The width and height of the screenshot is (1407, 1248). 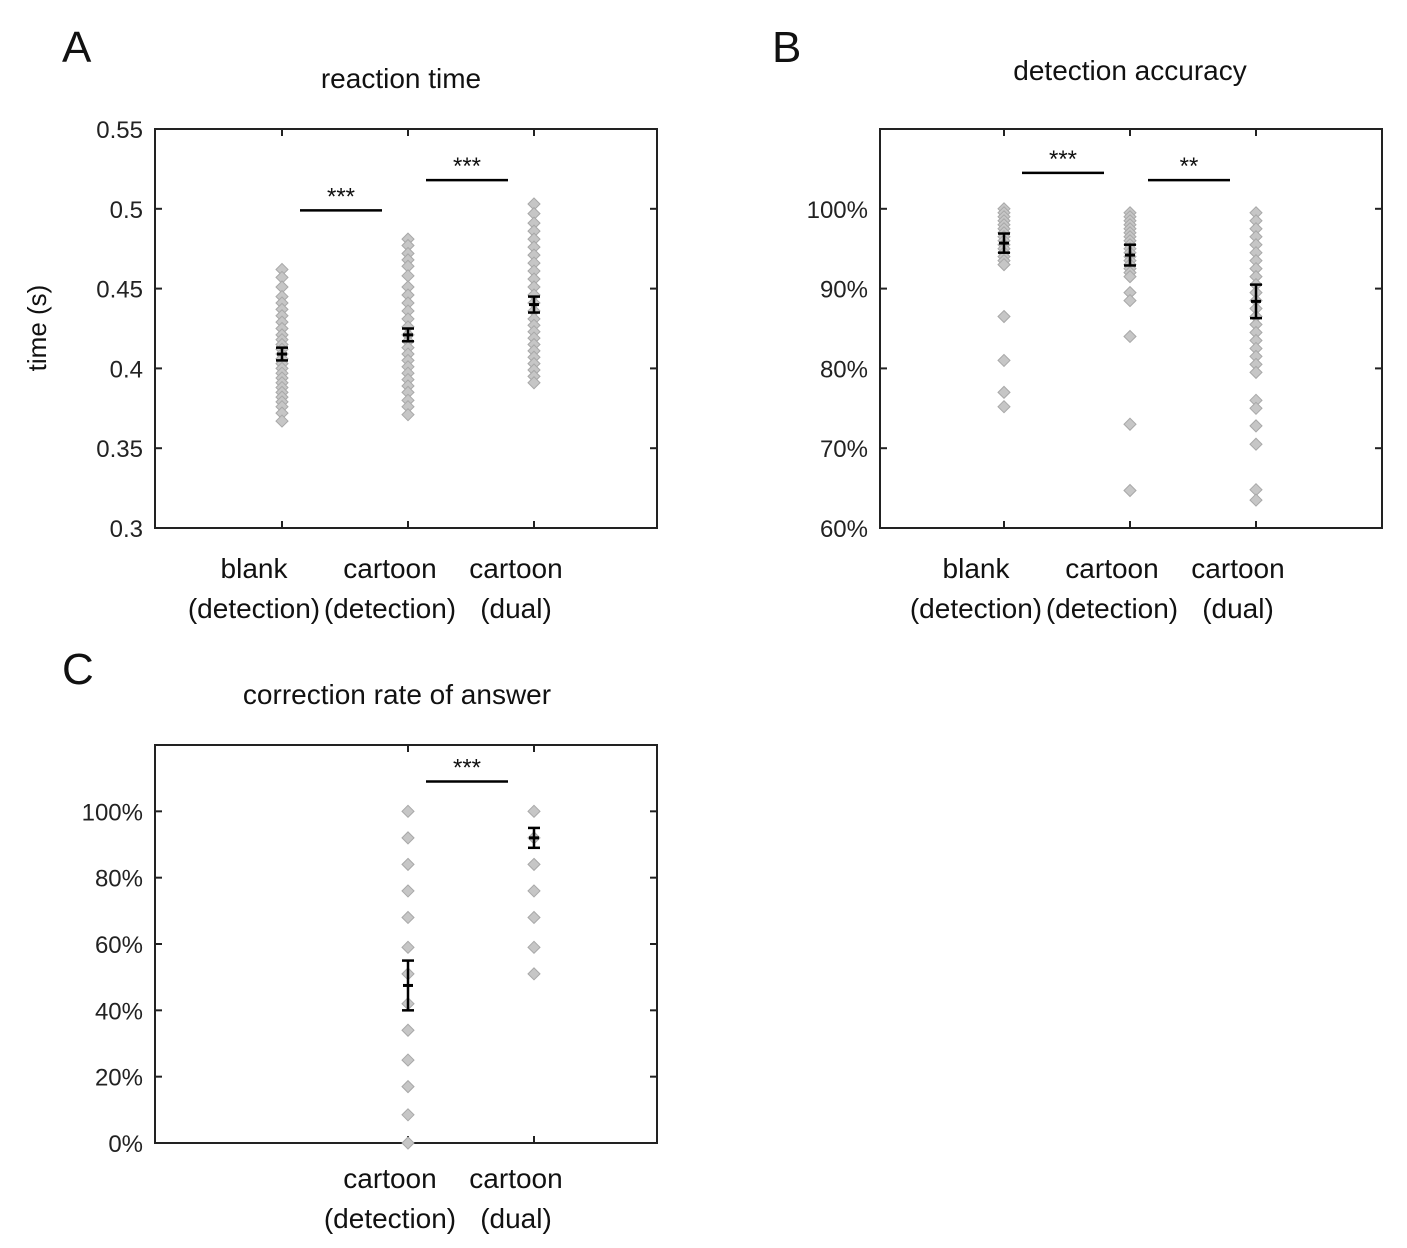 What do you see at coordinates (78, 669) in the screenshot?
I see `panel-letter: C` at bounding box center [78, 669].